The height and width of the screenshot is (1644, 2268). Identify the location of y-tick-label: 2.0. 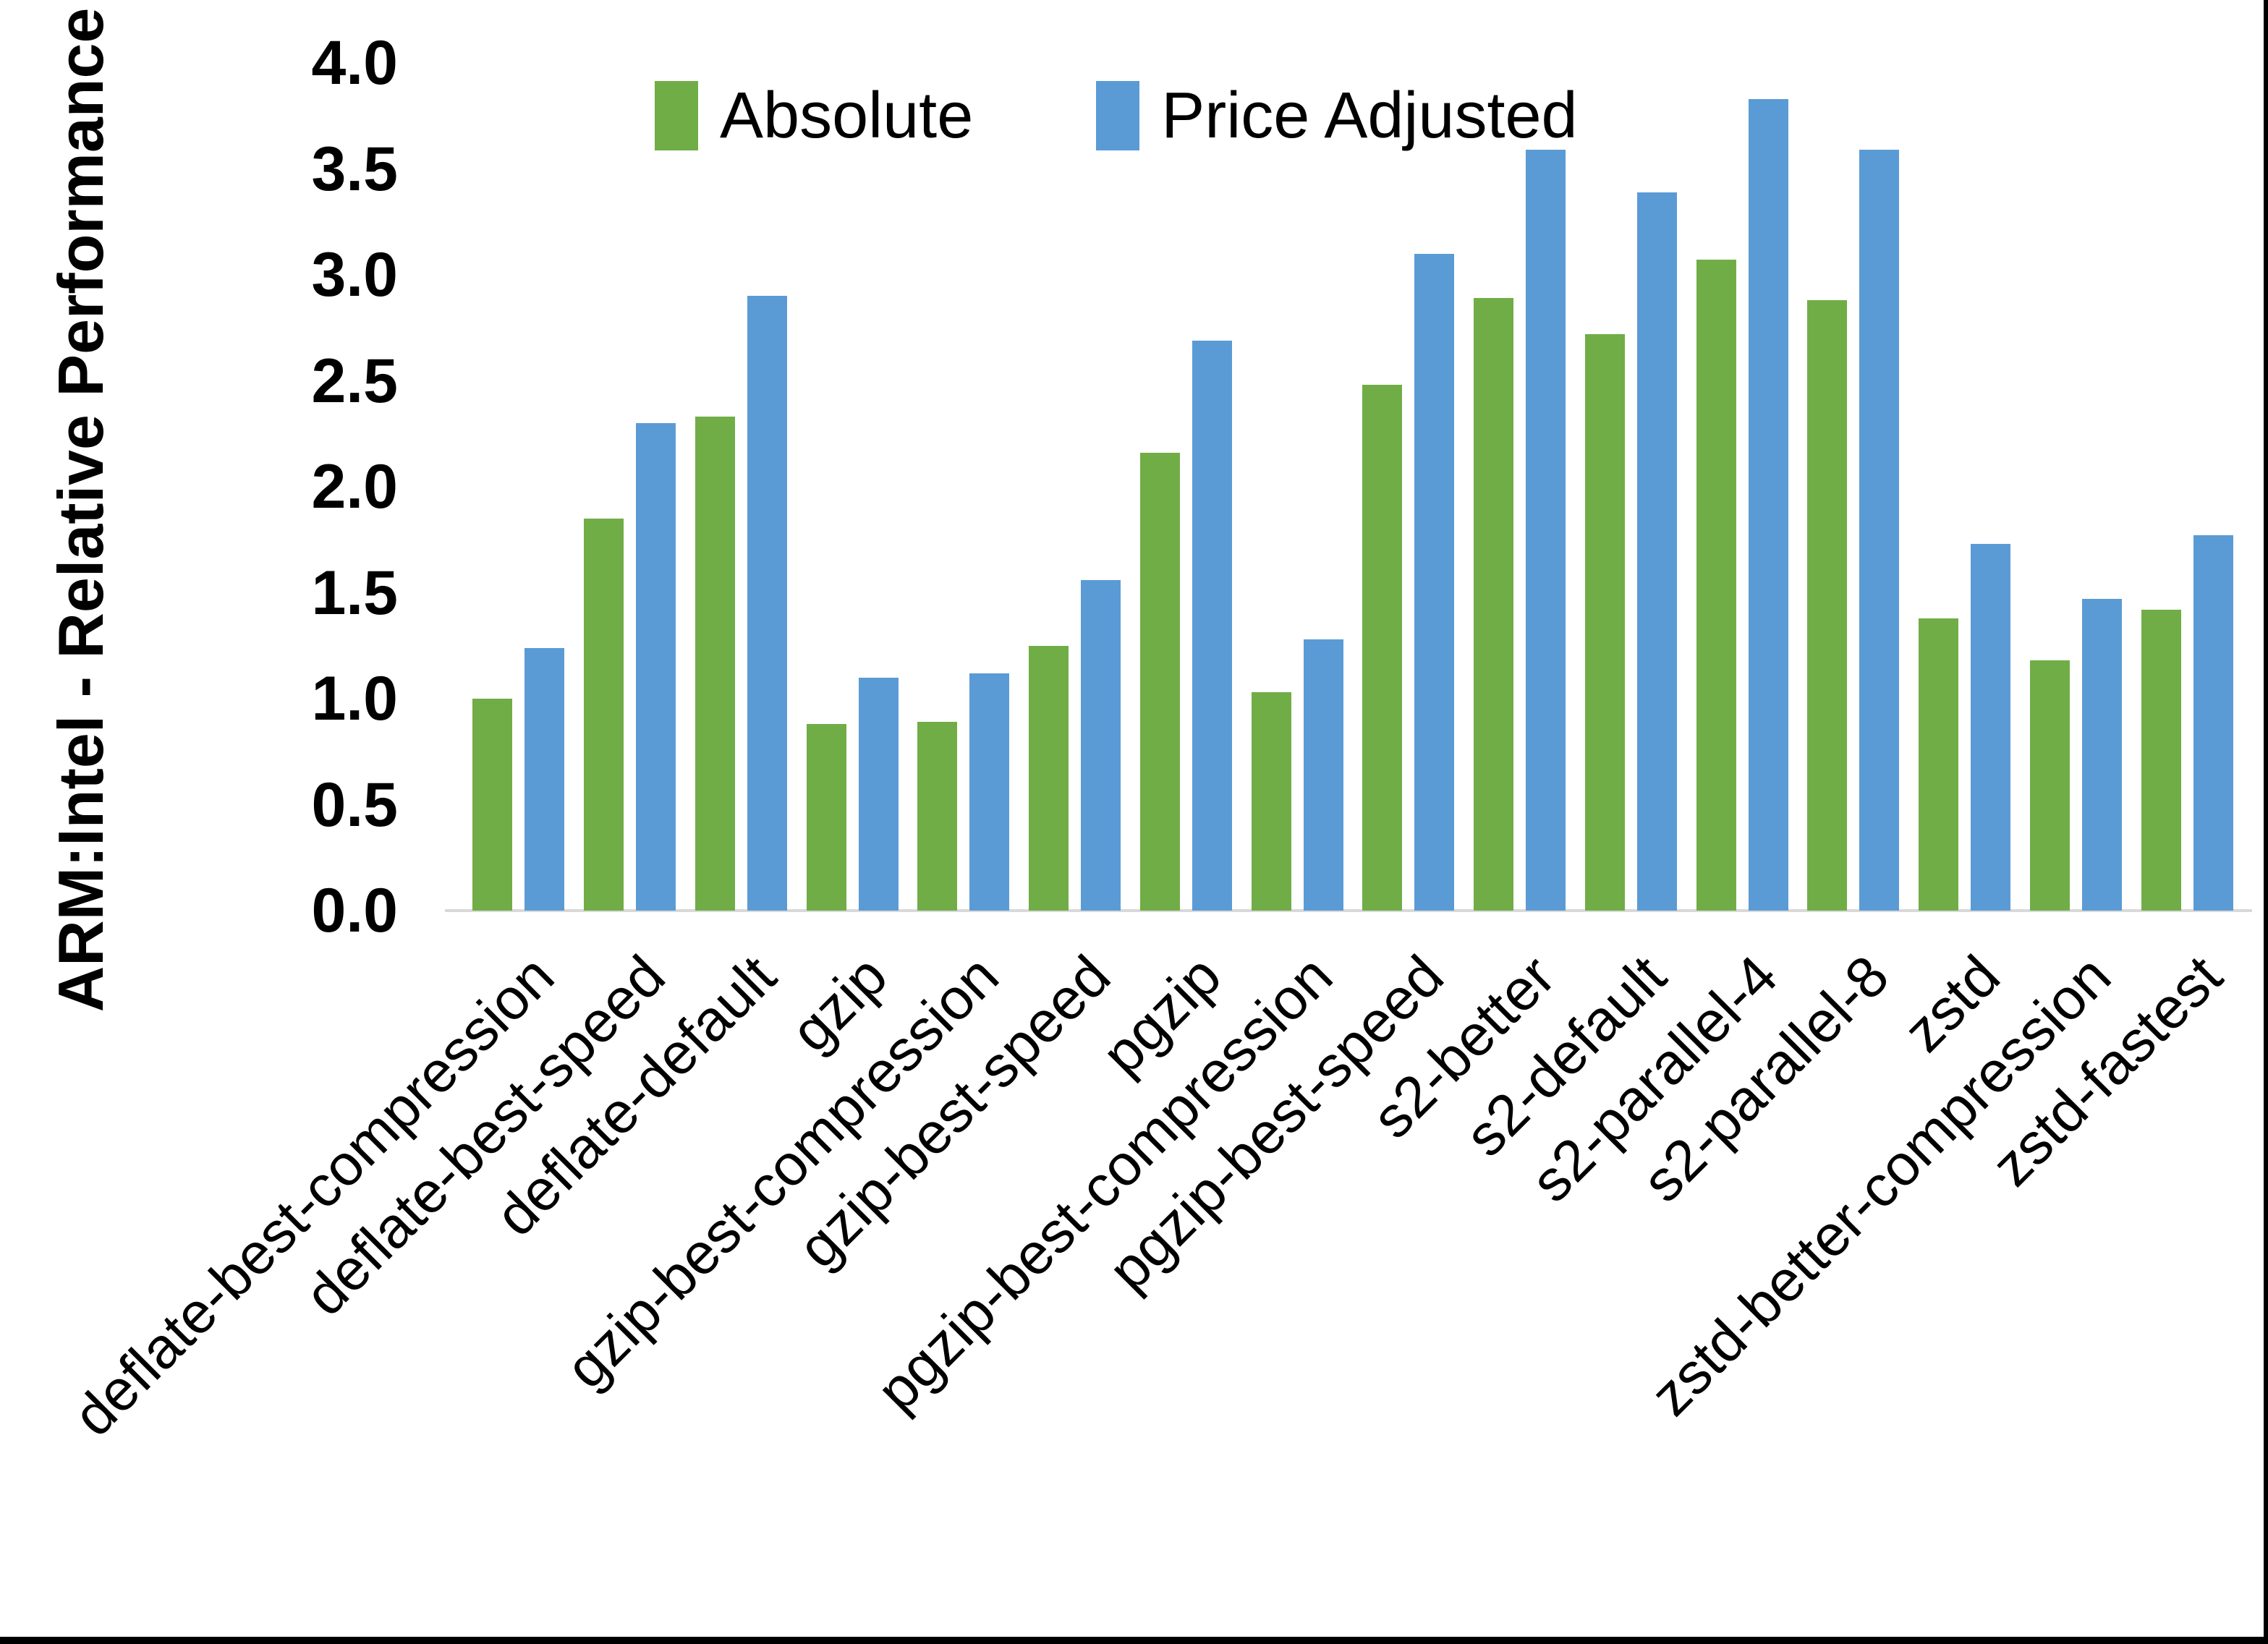
(354, 486).